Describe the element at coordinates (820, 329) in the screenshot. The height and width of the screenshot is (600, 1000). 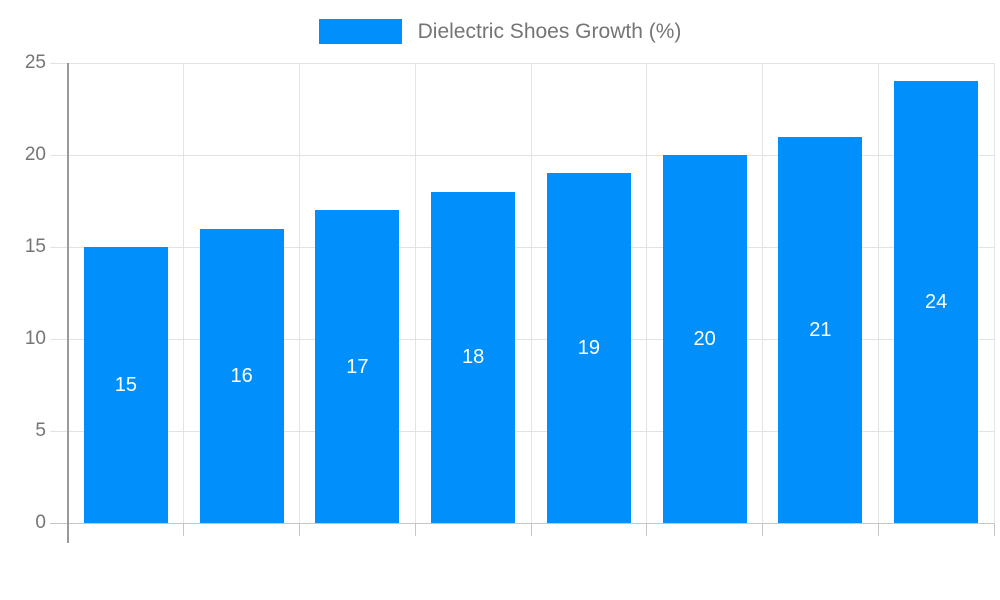
I see `bar-2031-2032` at that location.